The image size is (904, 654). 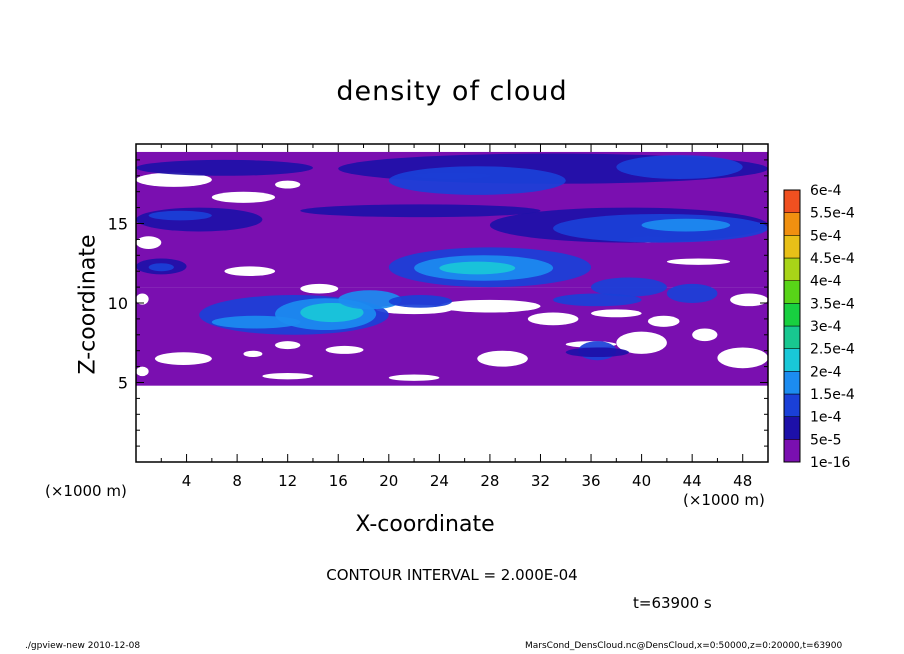 I want to click on colorbar-label: 3e-4, so click(x=826, y=327).